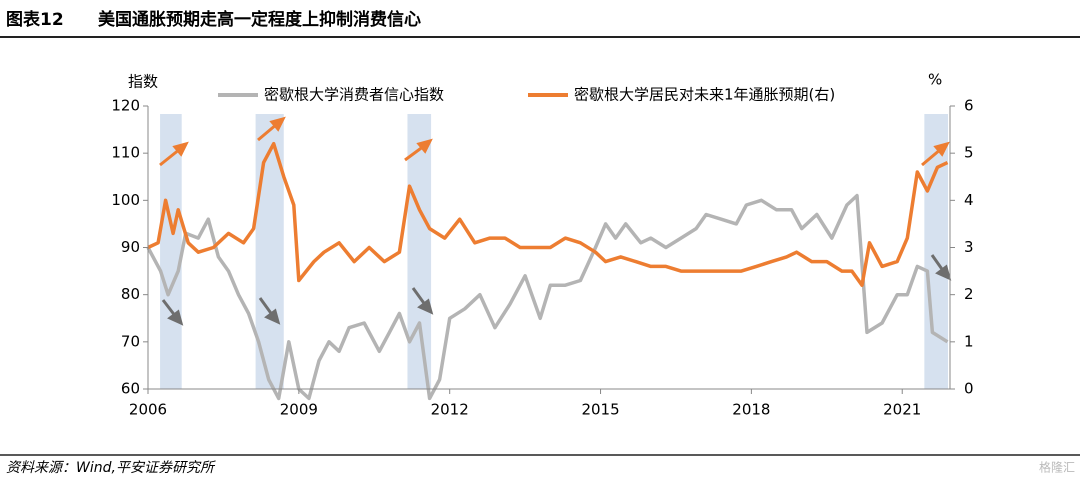 The image size is (1080, 486). I want to click on y2-tick-label: 0, so click(969, 389).